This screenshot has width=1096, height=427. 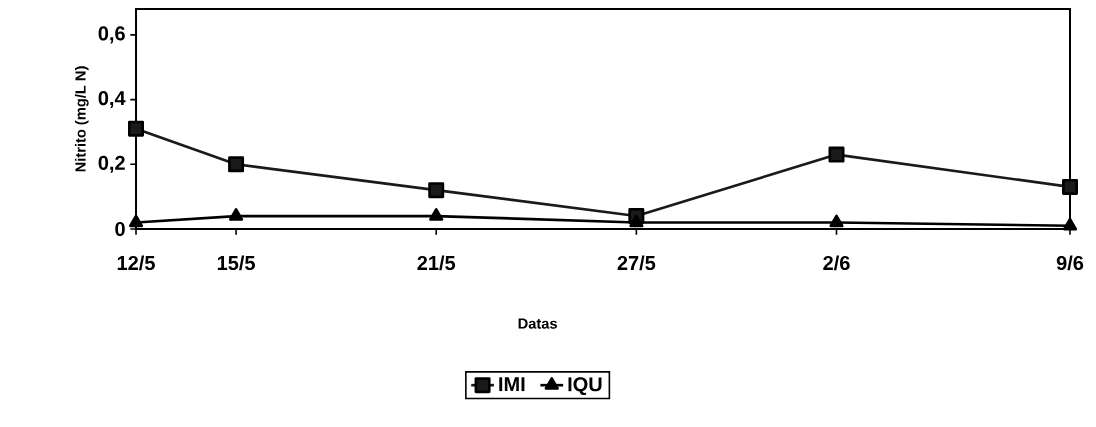 I want to click on legend-label: IMI, so click(x=512, y=384).